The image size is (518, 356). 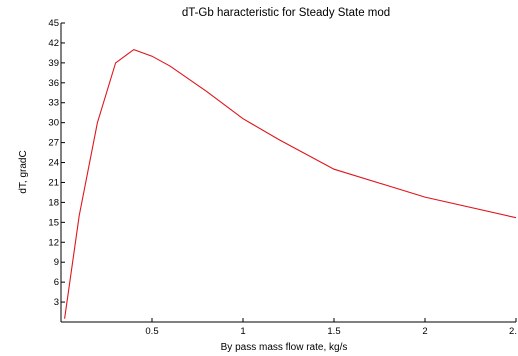 I want to click on y-tick-label: 15, so click(x=53, y=222).